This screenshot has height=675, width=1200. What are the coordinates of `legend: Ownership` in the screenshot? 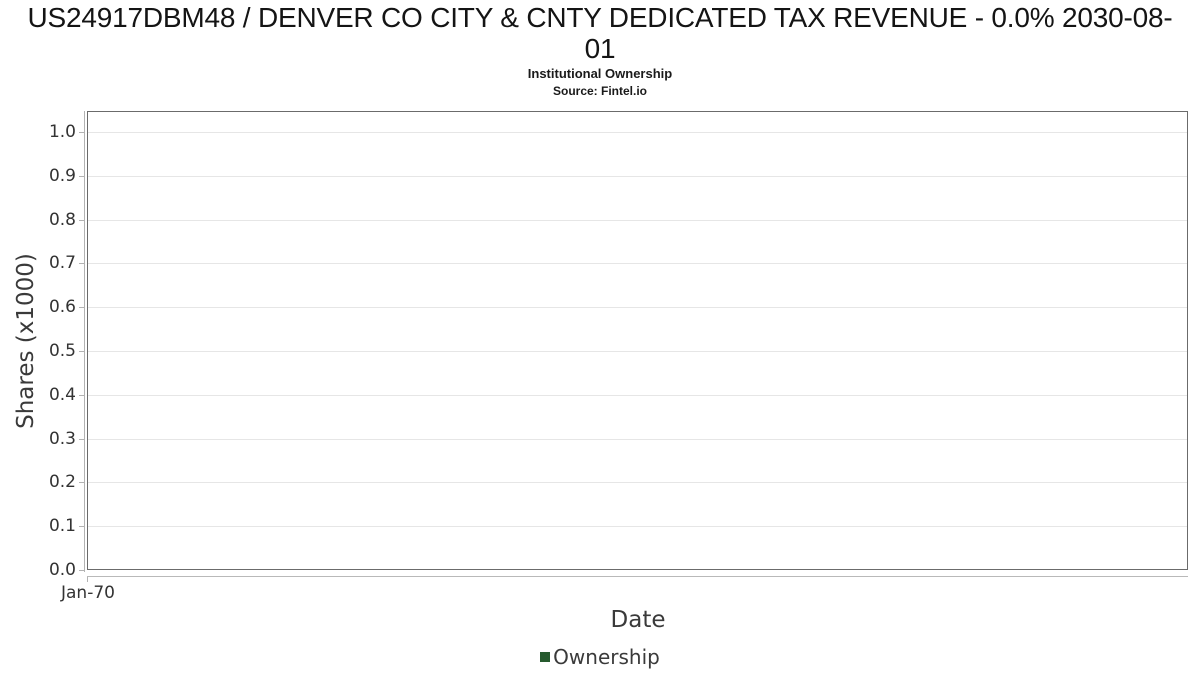 It's located at (600, 657).